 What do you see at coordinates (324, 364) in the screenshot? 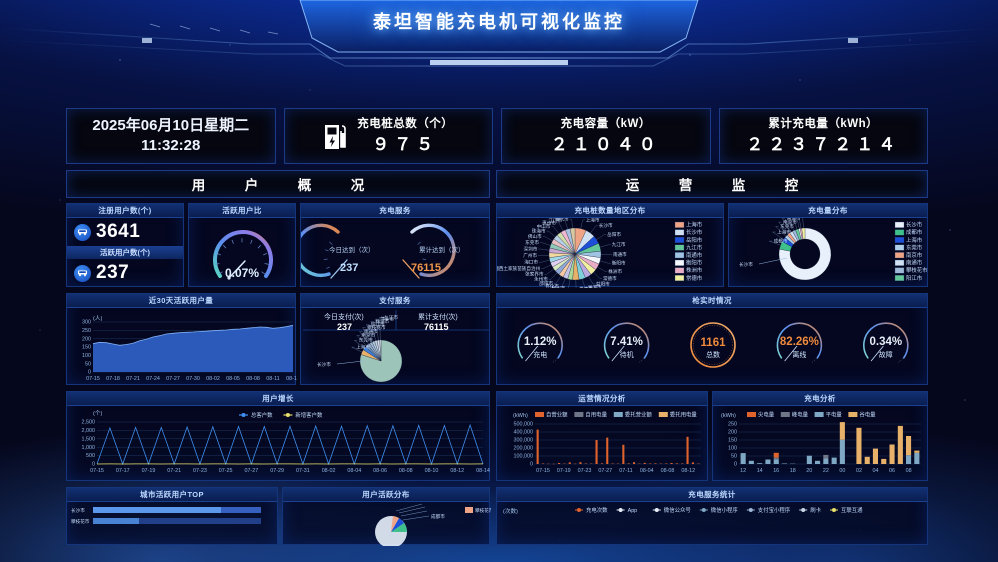
I see `pay-main-label: 长沙市` at bounding box center [324, 364].